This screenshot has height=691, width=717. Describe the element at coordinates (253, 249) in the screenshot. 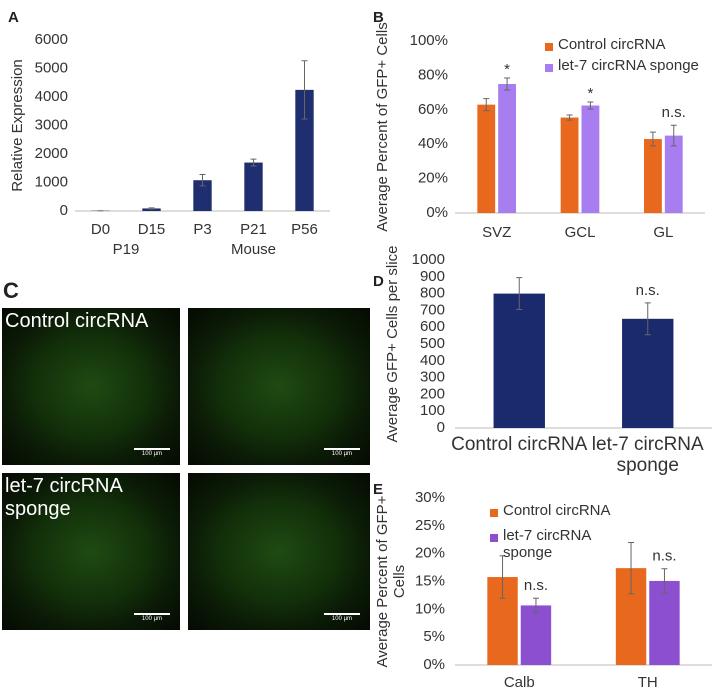

I see `group-label: Mouse` at that location.